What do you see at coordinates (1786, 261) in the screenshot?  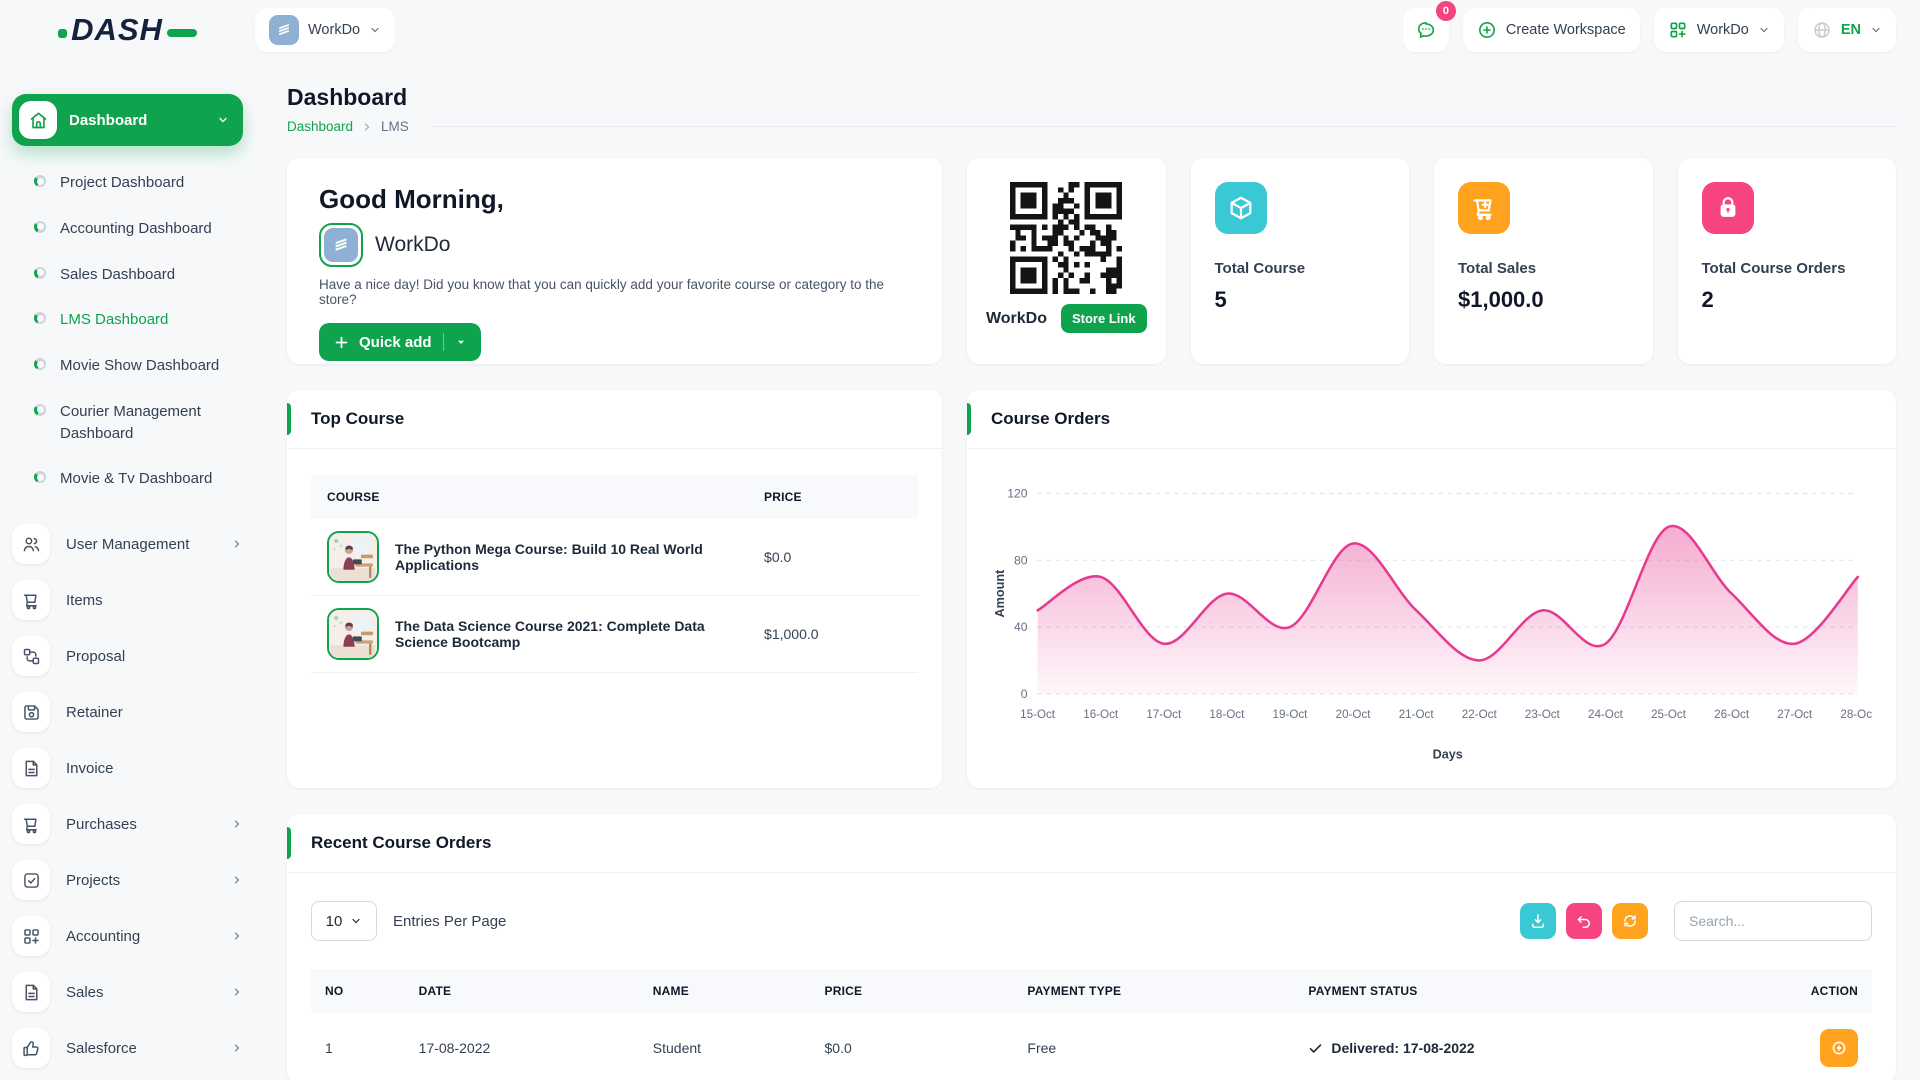 I see `total-course-orders-card: Total Course Orders 2` at bounding box center [1786, 261].